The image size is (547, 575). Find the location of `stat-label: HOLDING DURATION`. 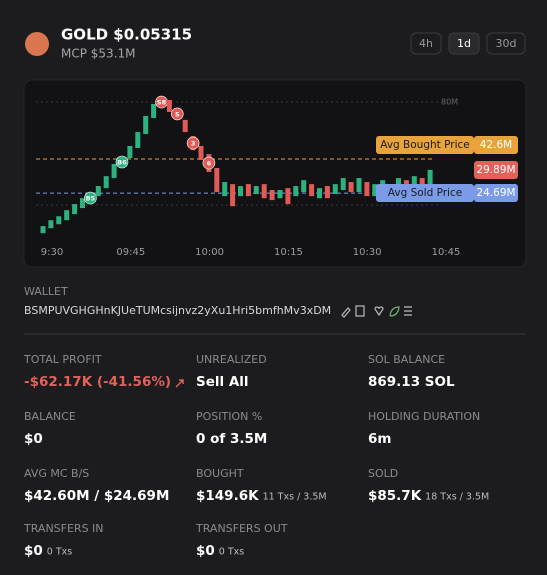

stat-label: HOLDING DURATION is located at coordinates (424, 416).